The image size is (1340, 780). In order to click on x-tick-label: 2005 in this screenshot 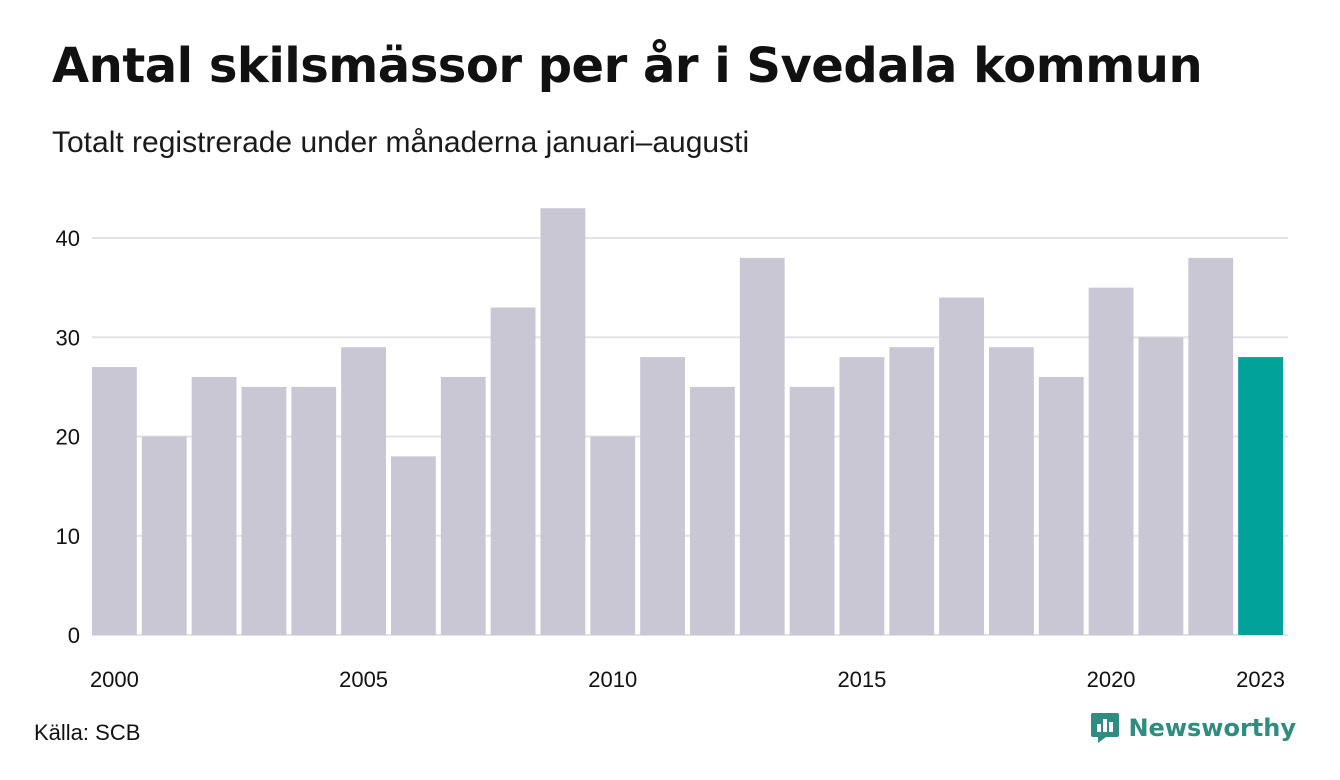, I will do `click(363, 679)`.